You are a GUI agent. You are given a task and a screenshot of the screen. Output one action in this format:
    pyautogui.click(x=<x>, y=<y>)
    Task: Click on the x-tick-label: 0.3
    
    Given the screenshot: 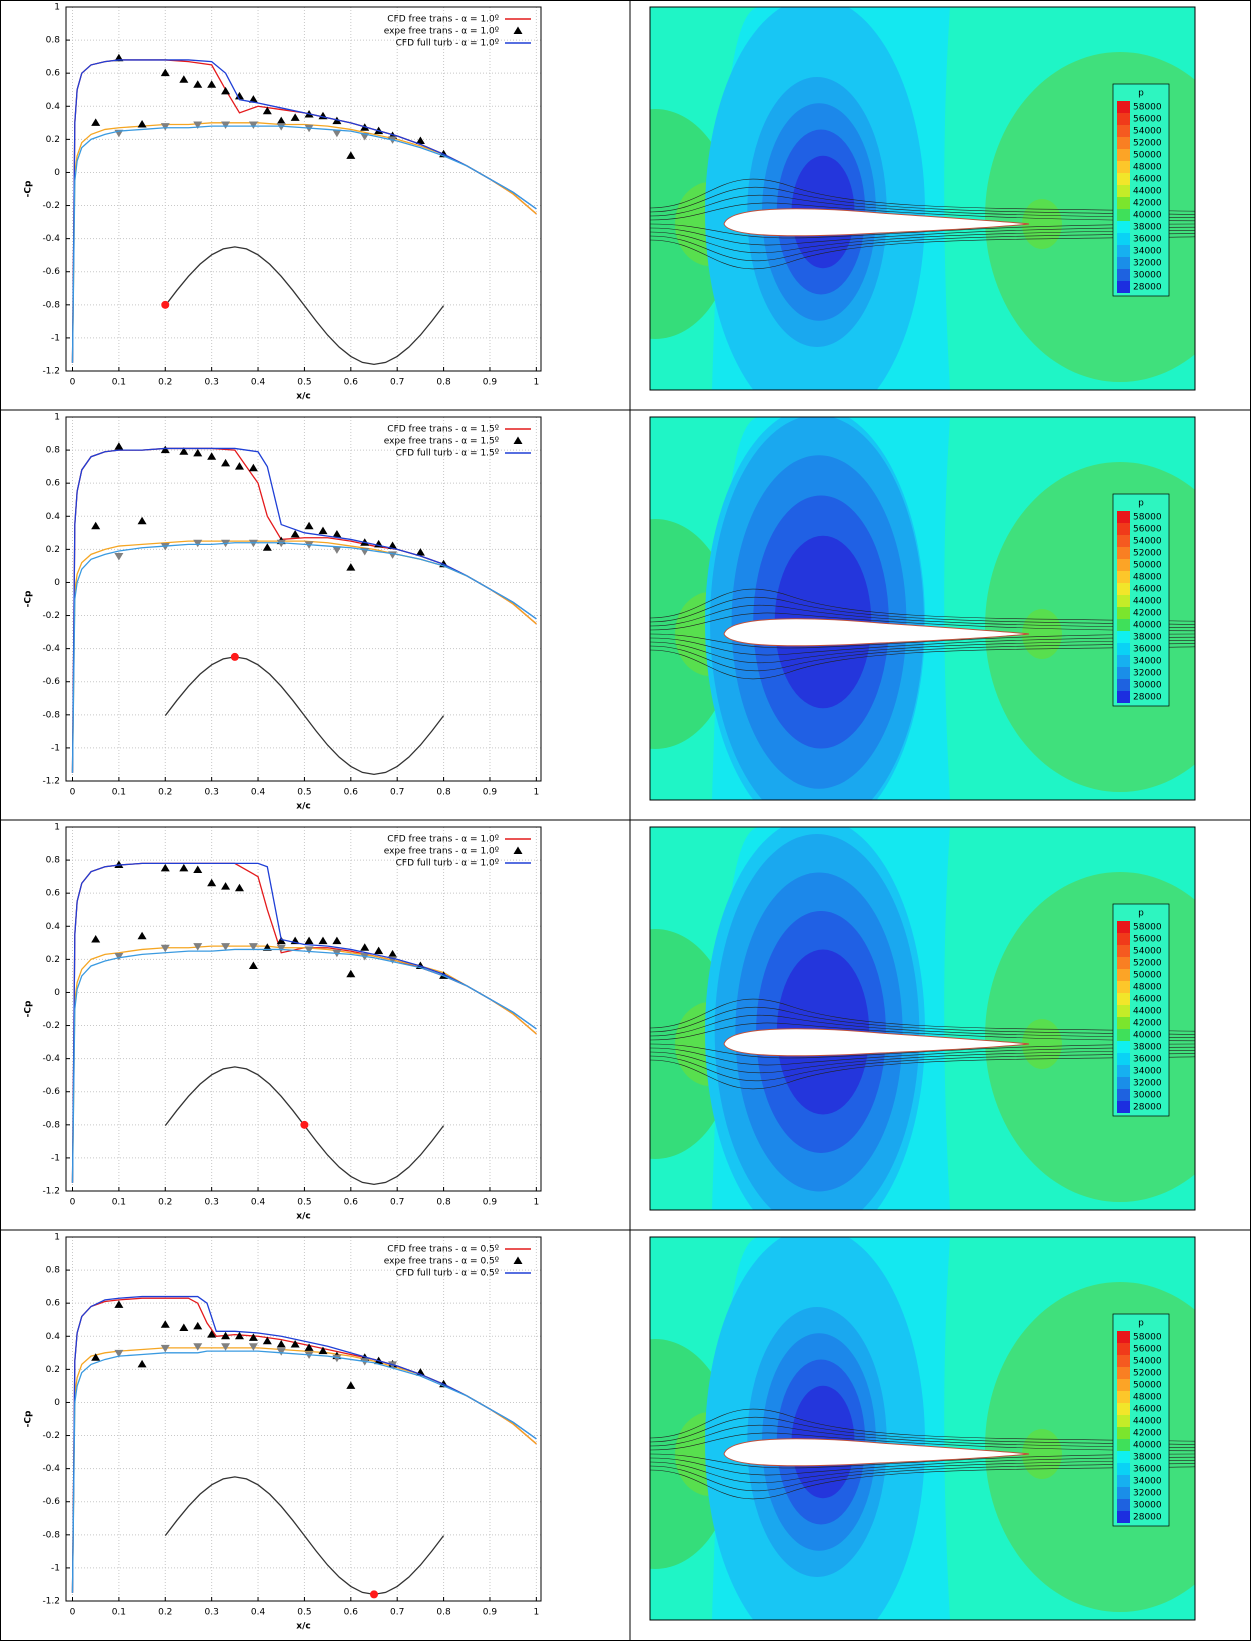 What is the action you would take?
    pyautogui.click(x=211, y=1203)
    